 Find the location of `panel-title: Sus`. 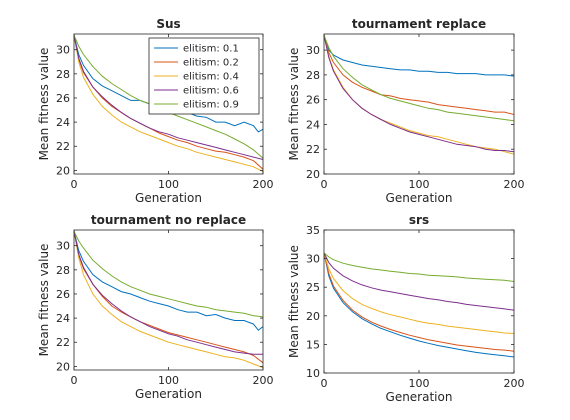

panel-title: Sus is located at coordinates (168, 24).